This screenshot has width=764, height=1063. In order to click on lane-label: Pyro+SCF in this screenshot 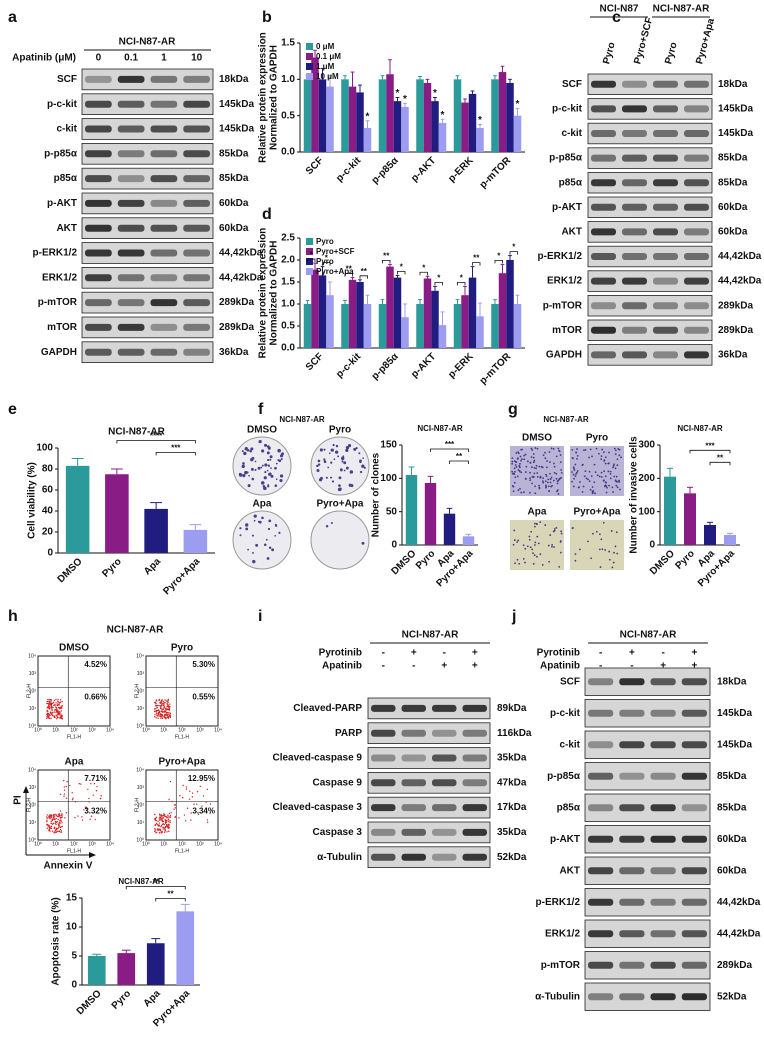, I will do `click(643, 40)`.